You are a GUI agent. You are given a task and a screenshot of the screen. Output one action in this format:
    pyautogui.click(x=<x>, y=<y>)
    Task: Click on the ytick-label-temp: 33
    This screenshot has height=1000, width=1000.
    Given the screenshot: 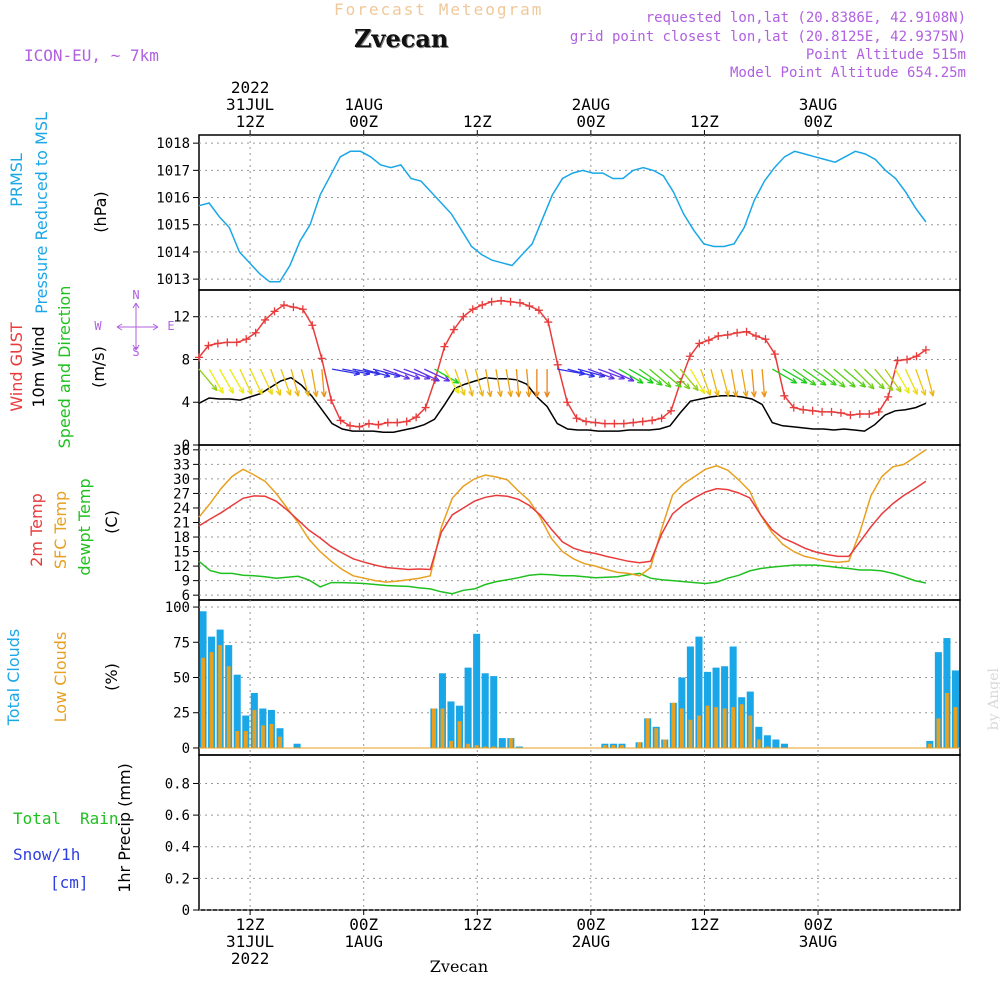 What is the action you would take?
    pyautogui.click(x=181, y=465)
    